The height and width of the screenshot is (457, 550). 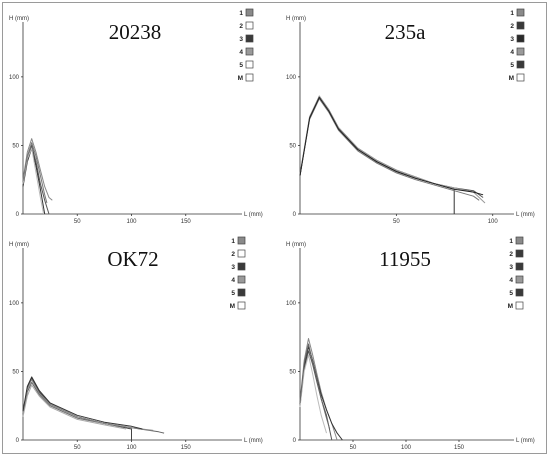 What do you see at coordinates (132, 259) in the screenshot?
I see `chart-title: OK72` at bounding box center [132, 259].